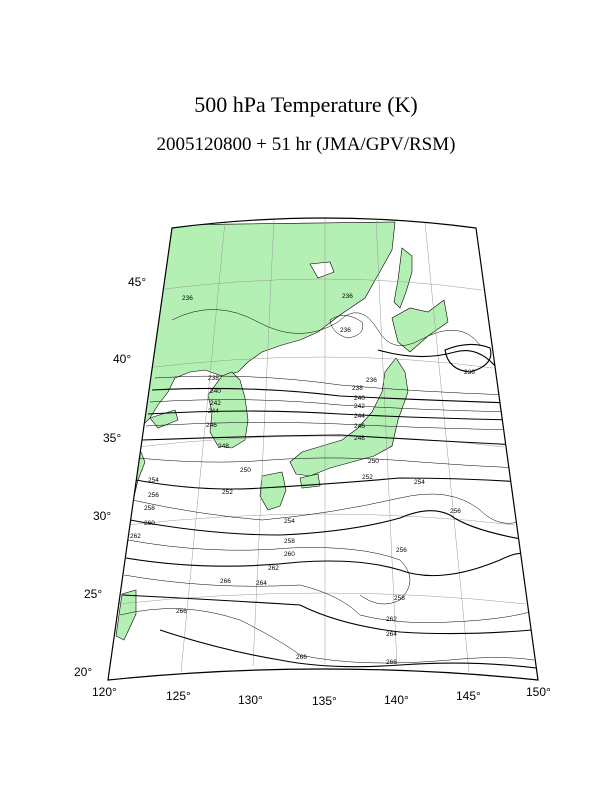  What do you see at coordinates (112, 438) in the screenshot?
I see `lat-label-35: 35°` at bounding box center [112, 438].